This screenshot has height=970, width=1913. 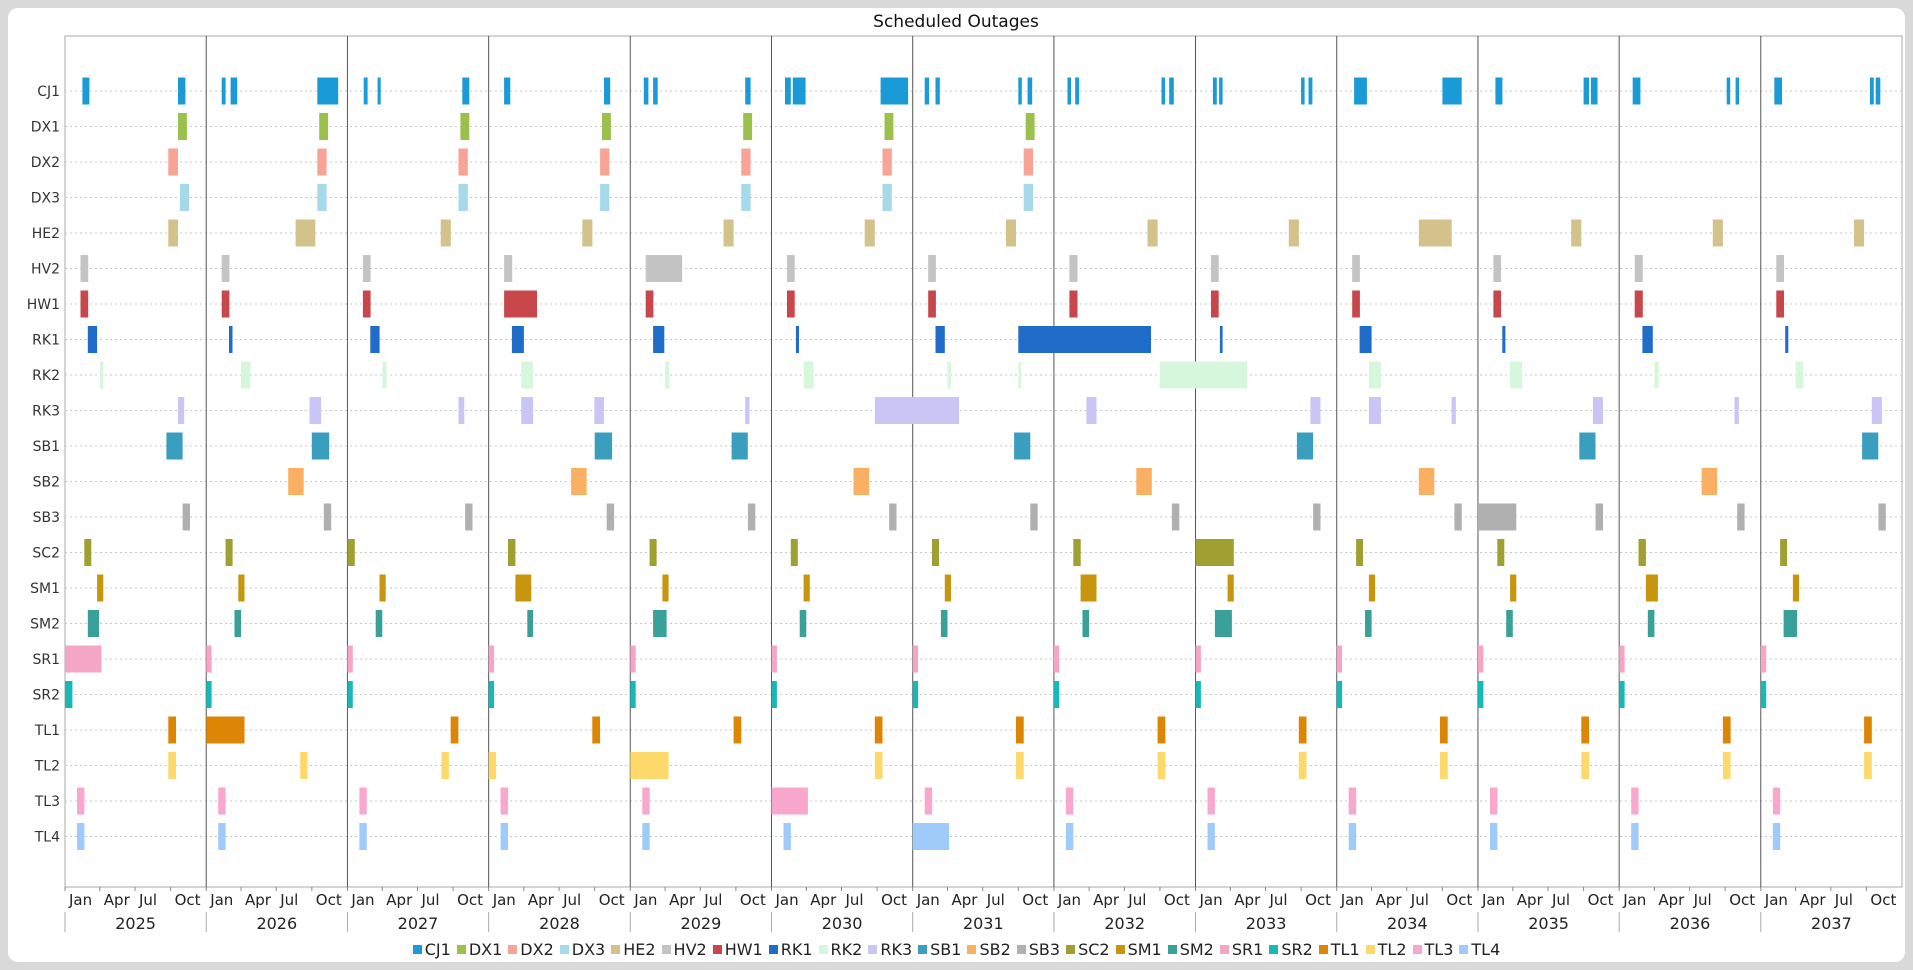 I want to click on outage-bar-rk1, so click(x=940, y=339).